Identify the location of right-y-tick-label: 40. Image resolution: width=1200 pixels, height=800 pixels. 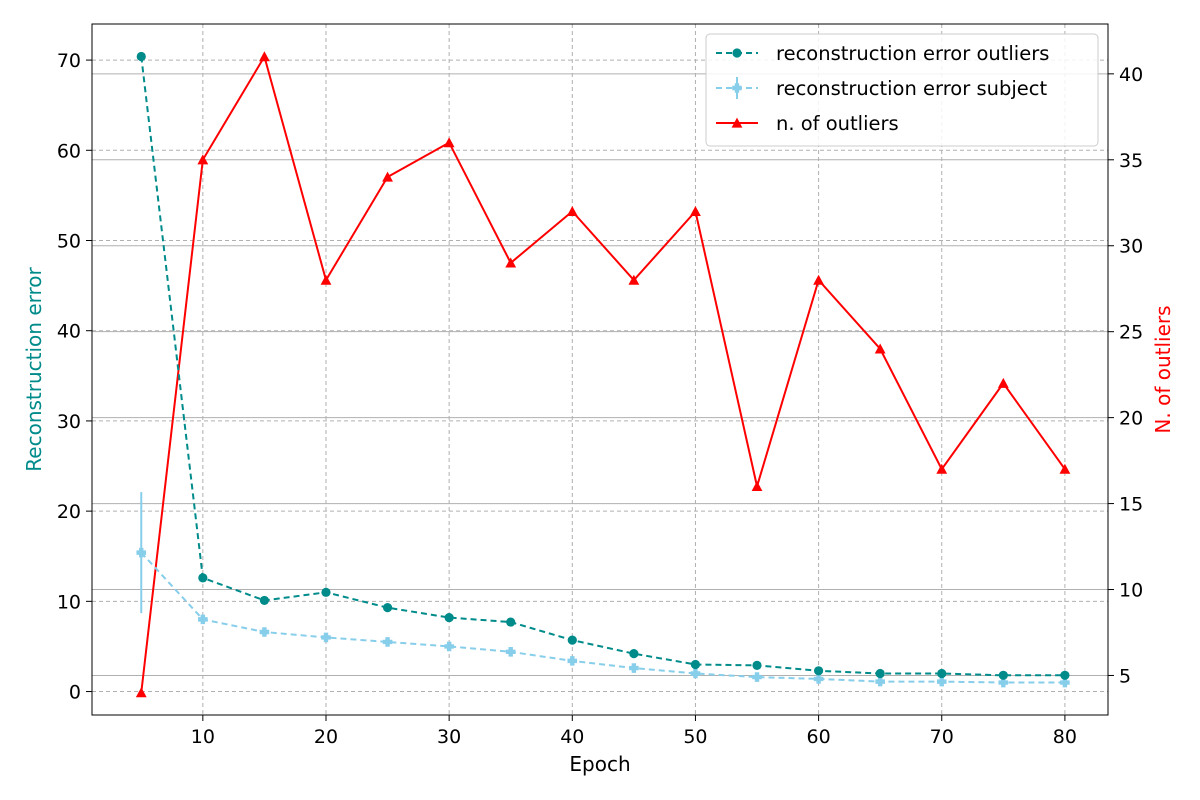
(1131, 75).